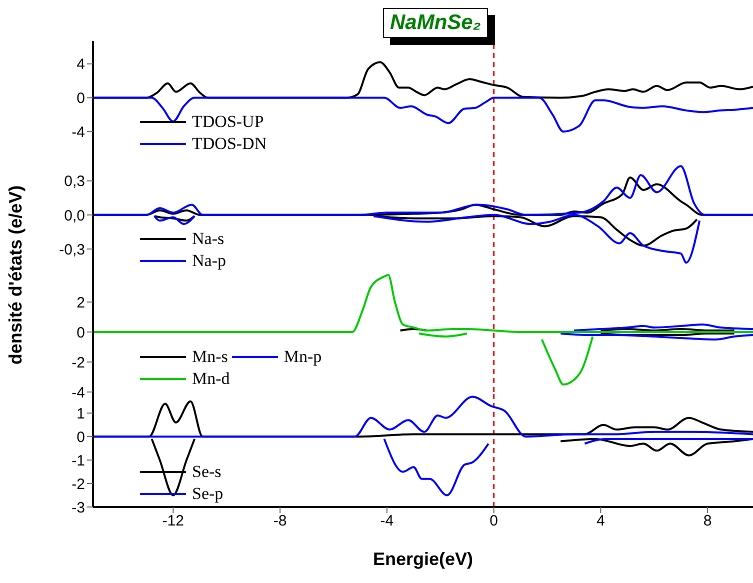  Describe the element at coordinates (208, 494) in the screenshot. I see `legend-label: Se-p` at that location.